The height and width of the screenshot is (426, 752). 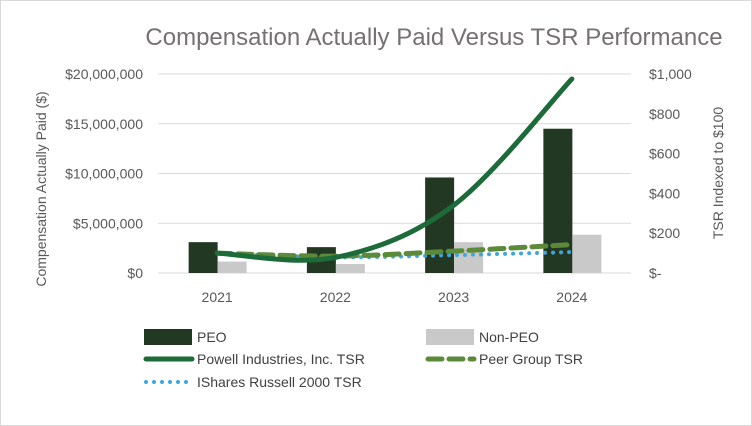 I want to click on y-tick-label: $20,000,000, so click(x=104, y=74).